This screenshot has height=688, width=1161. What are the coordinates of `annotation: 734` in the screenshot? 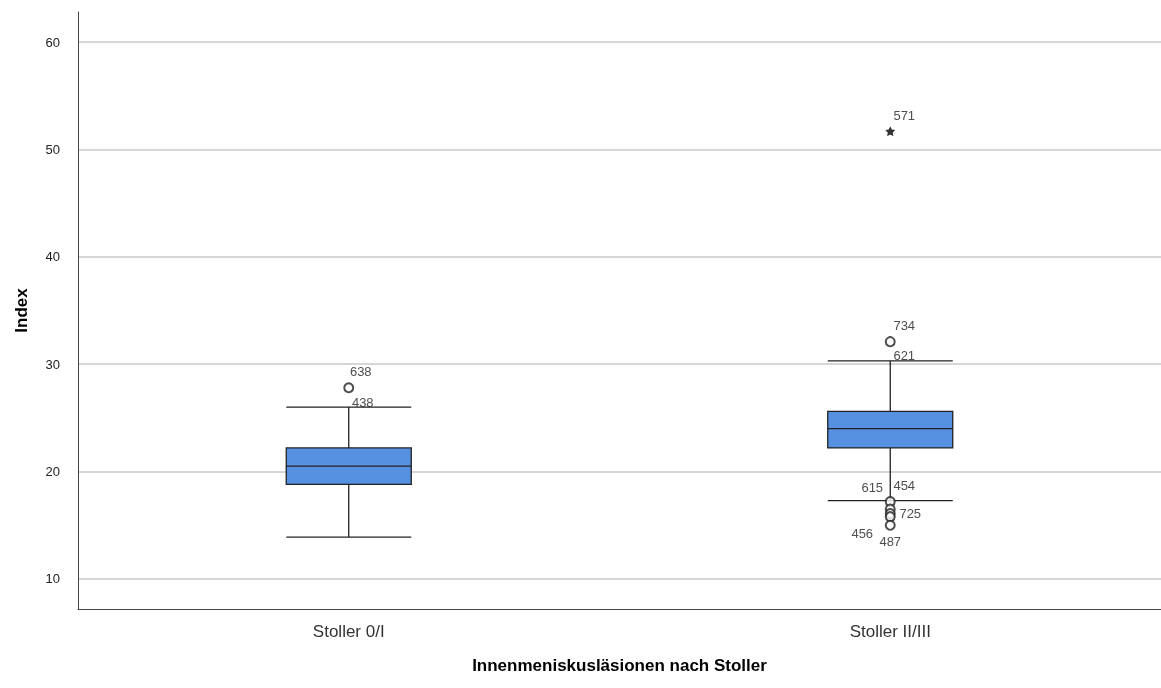 It's located at (904, 326).